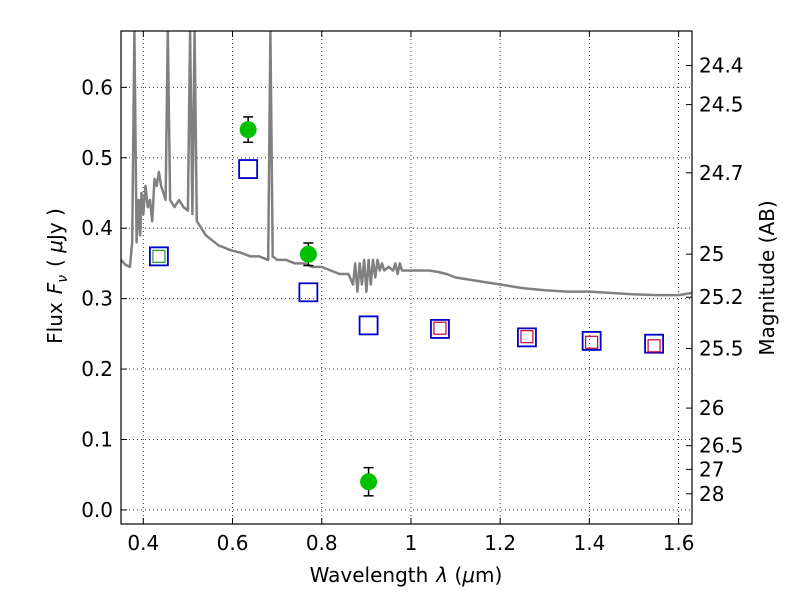  I want to click on x-axis-unit-open: (, so click(455, 575).